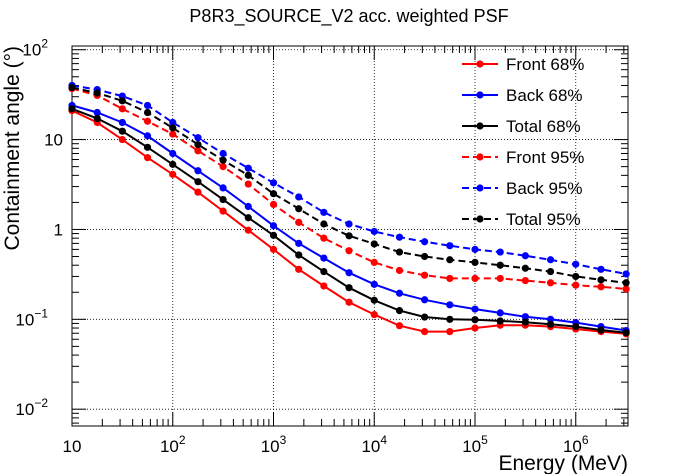 The image size is (698, 474). Describe the element at coordinates (545, 64) in the screenshot. I see `legend-label: Front 68%` at that location.